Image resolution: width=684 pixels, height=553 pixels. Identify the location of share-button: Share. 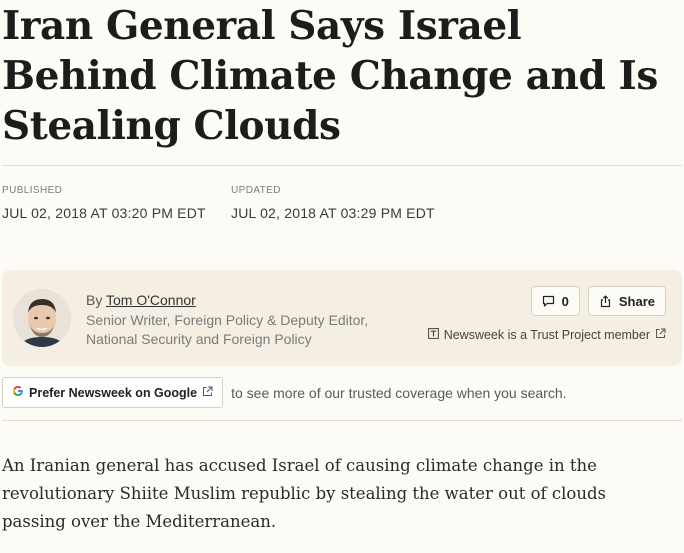
(626, 301).